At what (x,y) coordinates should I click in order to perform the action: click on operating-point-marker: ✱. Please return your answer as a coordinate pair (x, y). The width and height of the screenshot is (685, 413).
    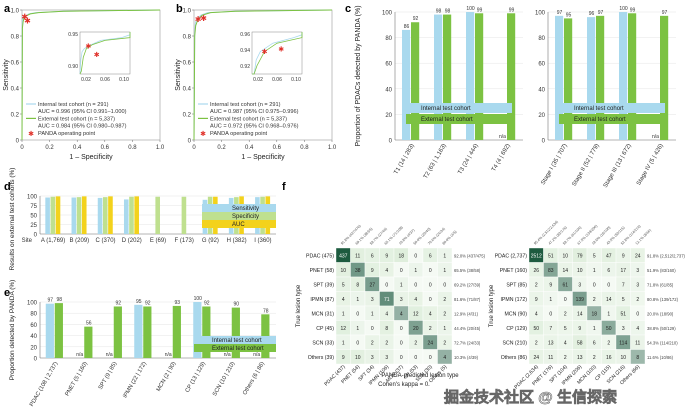
    Looking at the image, I should click on (198, 19).